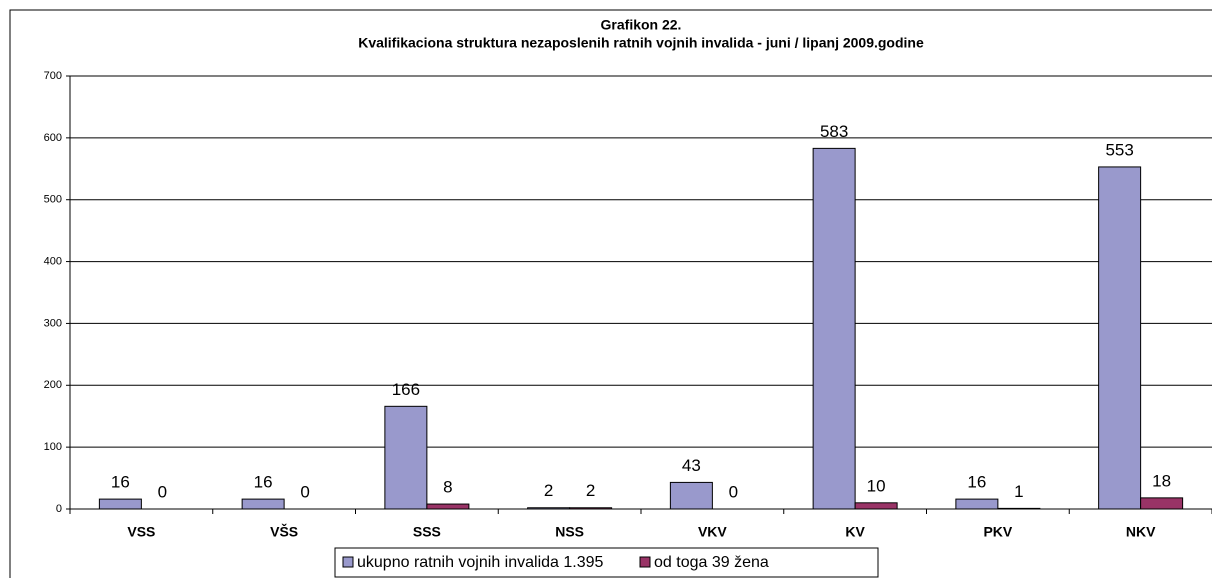  I want to click on data-label: 553, so click(1119, 149).